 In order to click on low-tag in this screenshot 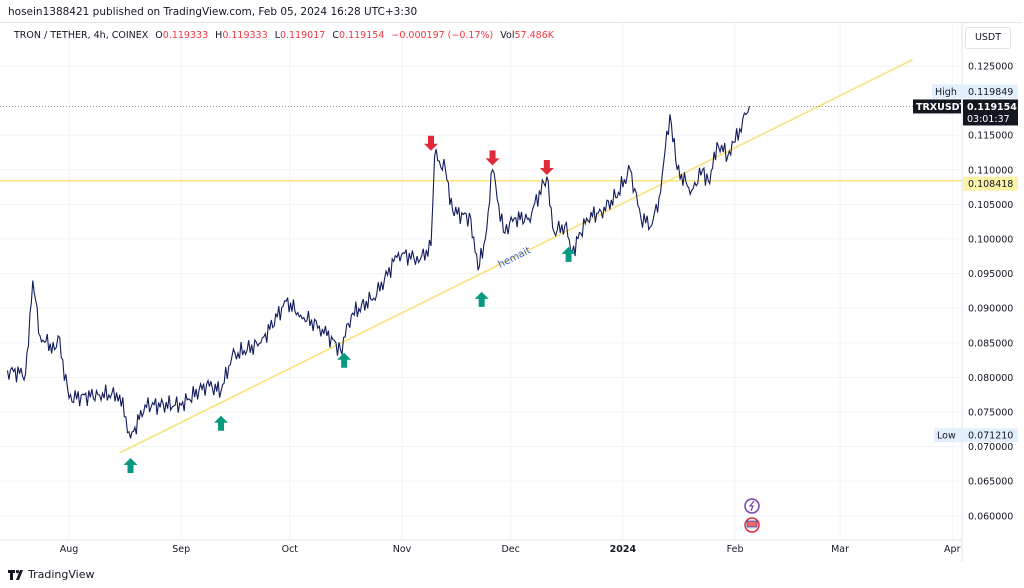, I will do `click(976, 435)`.